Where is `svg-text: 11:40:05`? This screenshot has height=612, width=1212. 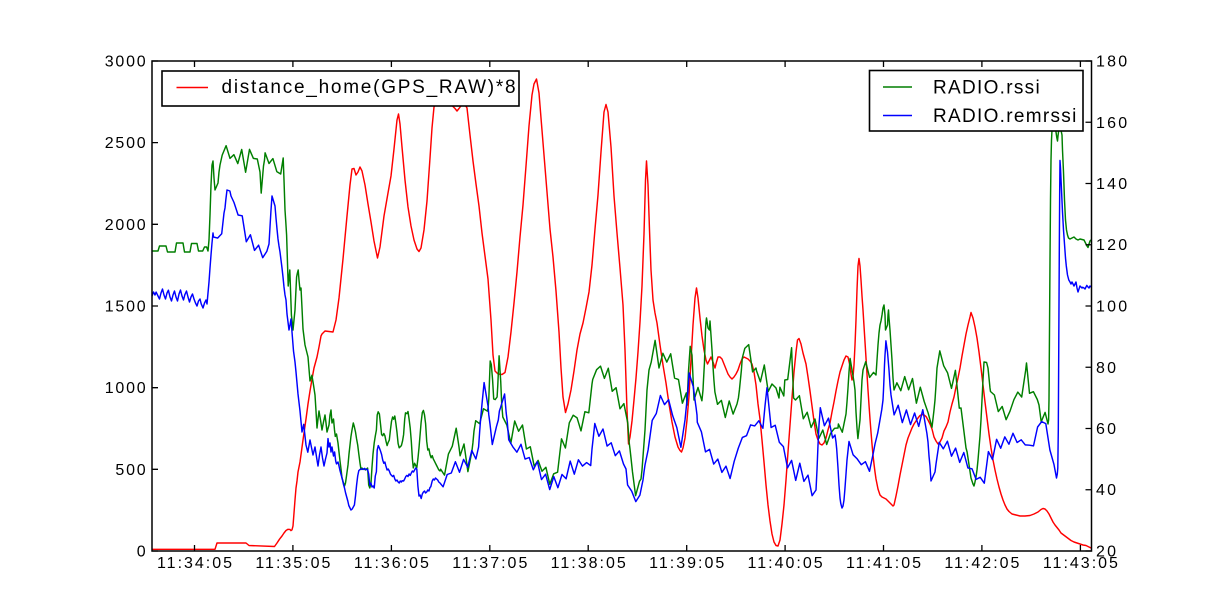
svg-text: 11:40:05 is located at coordinates (786, 563).